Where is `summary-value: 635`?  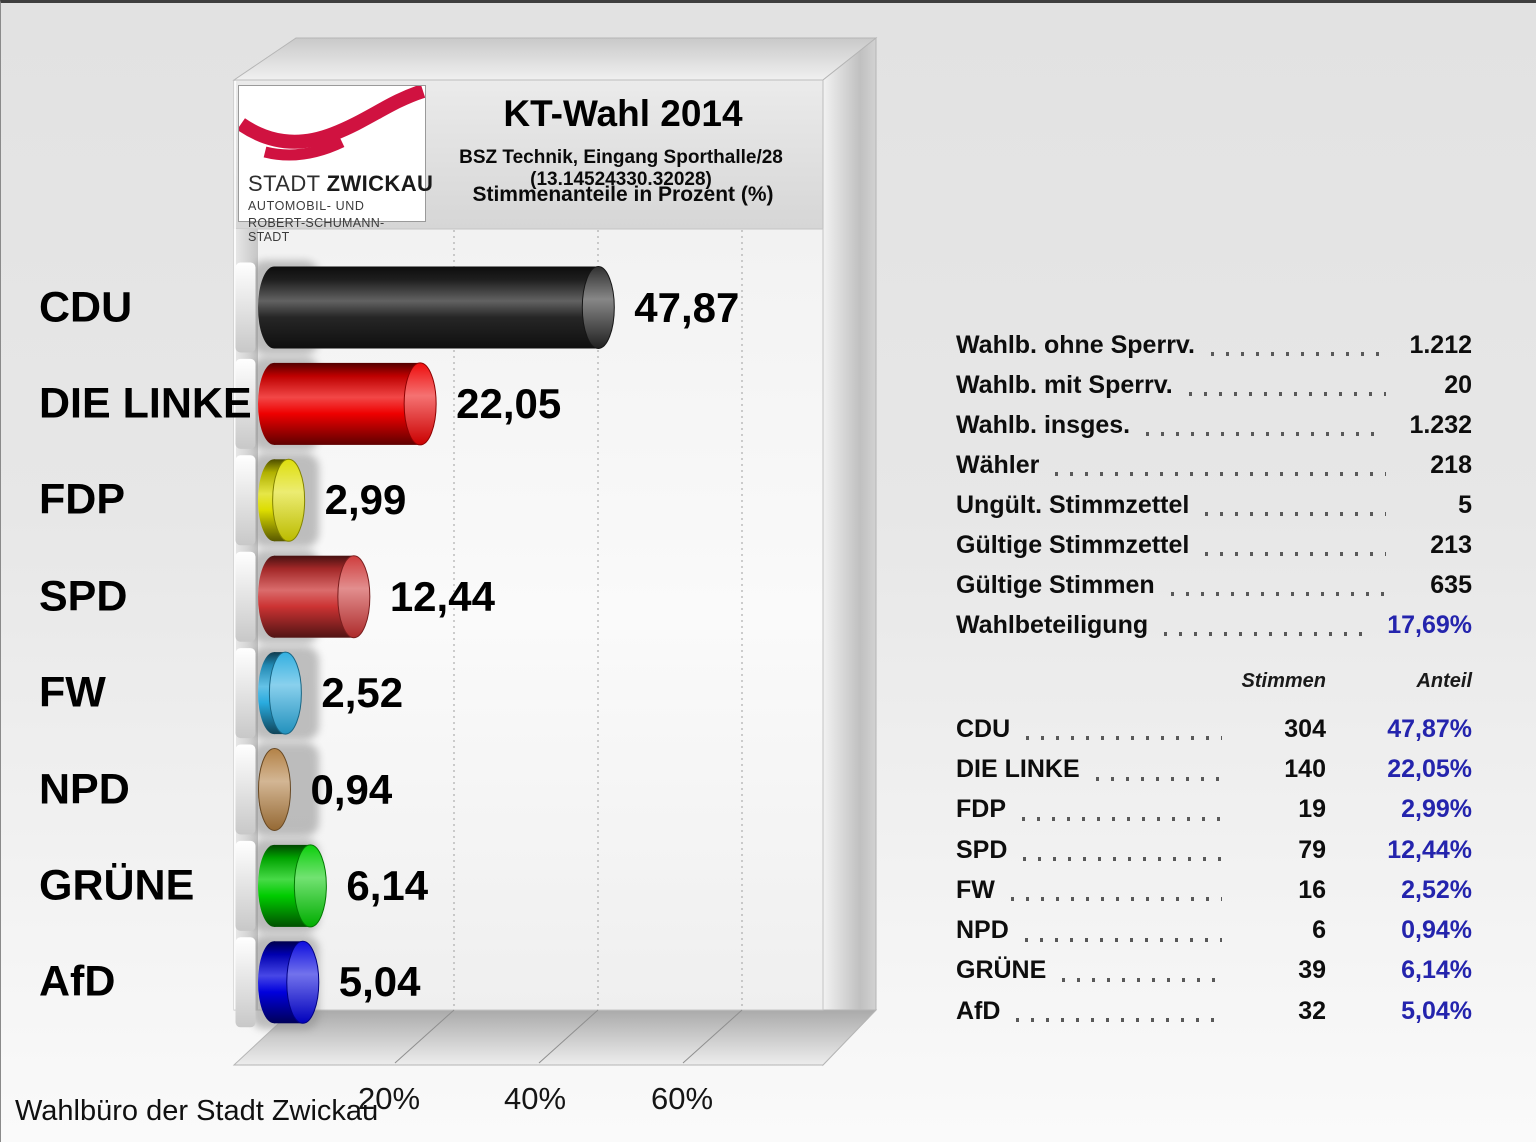
summary-value: 635 is located at coordinates (1451, 584).